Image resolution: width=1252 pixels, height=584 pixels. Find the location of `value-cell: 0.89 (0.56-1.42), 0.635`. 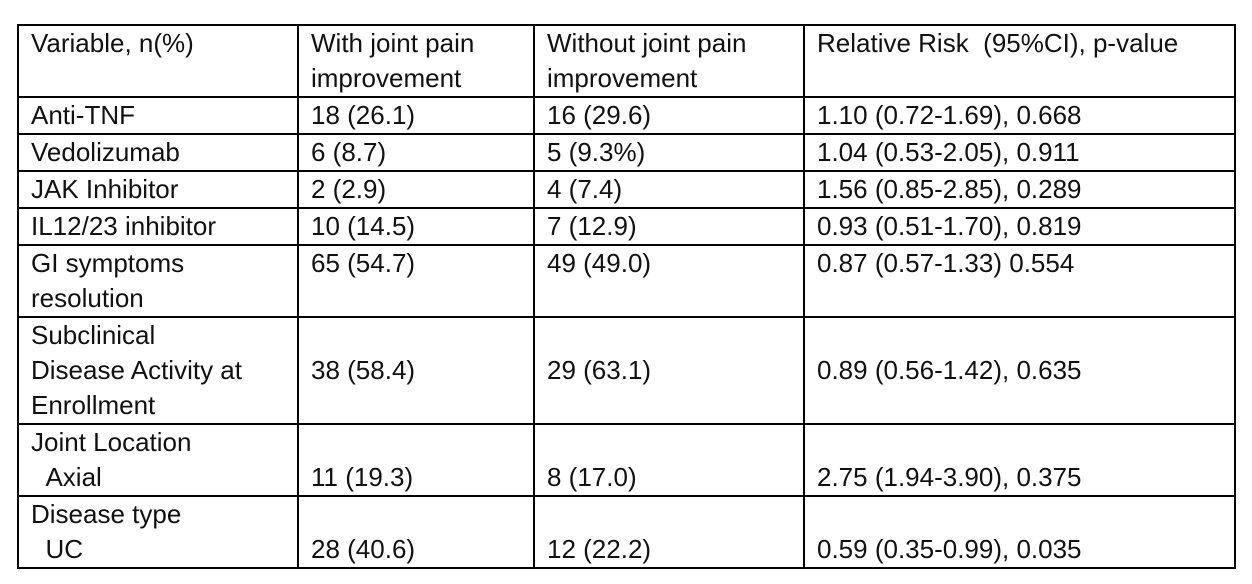

value-cell: 0.89 (0.56-1.42), 0.635 is located at coordinates (1019, 370).